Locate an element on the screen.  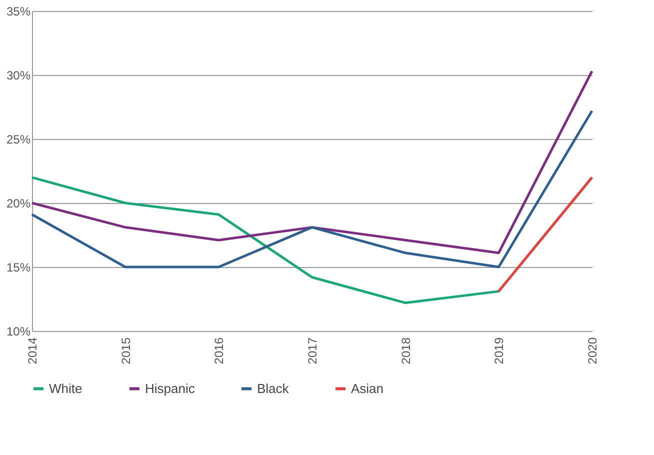
y-tick-label: 15% is located at coordinates (18, 267).